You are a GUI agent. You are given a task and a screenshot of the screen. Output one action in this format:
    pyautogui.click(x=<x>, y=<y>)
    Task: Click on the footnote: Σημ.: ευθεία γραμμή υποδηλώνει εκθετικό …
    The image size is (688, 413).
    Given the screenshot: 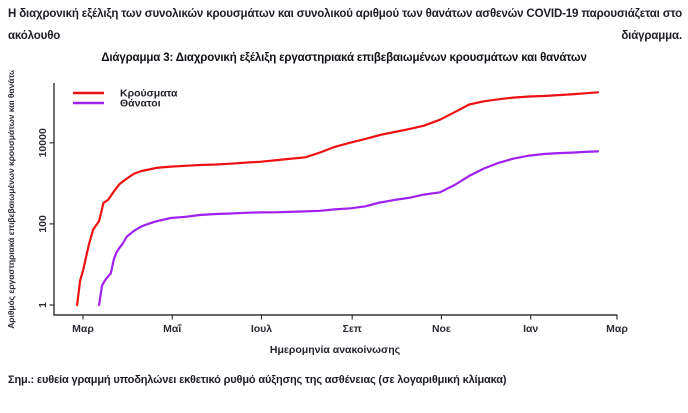 What is the action you would take?
    pyautogui.click(x=257, y=380)
    